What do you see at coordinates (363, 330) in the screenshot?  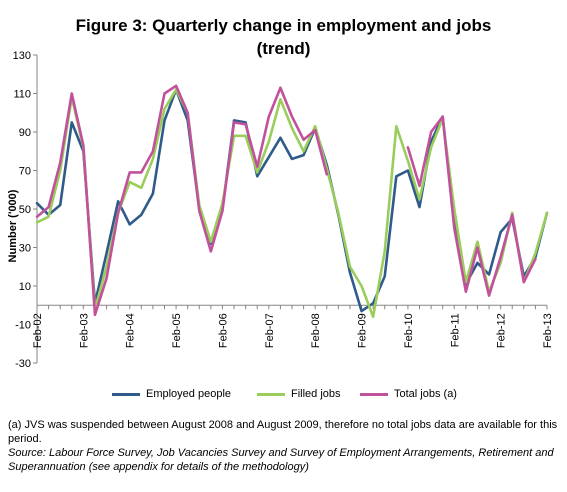 I see `x-tick-label: Feb-09` at bounding box center [363, 330].